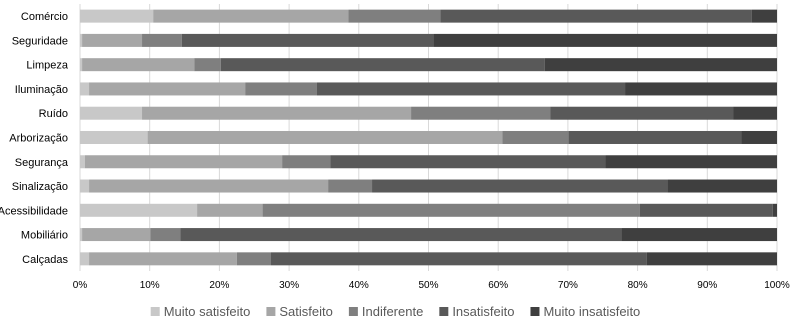 The width and height of the screenshot is (791, 328). I want to click on category-label: Comércio, so click(44, 17).